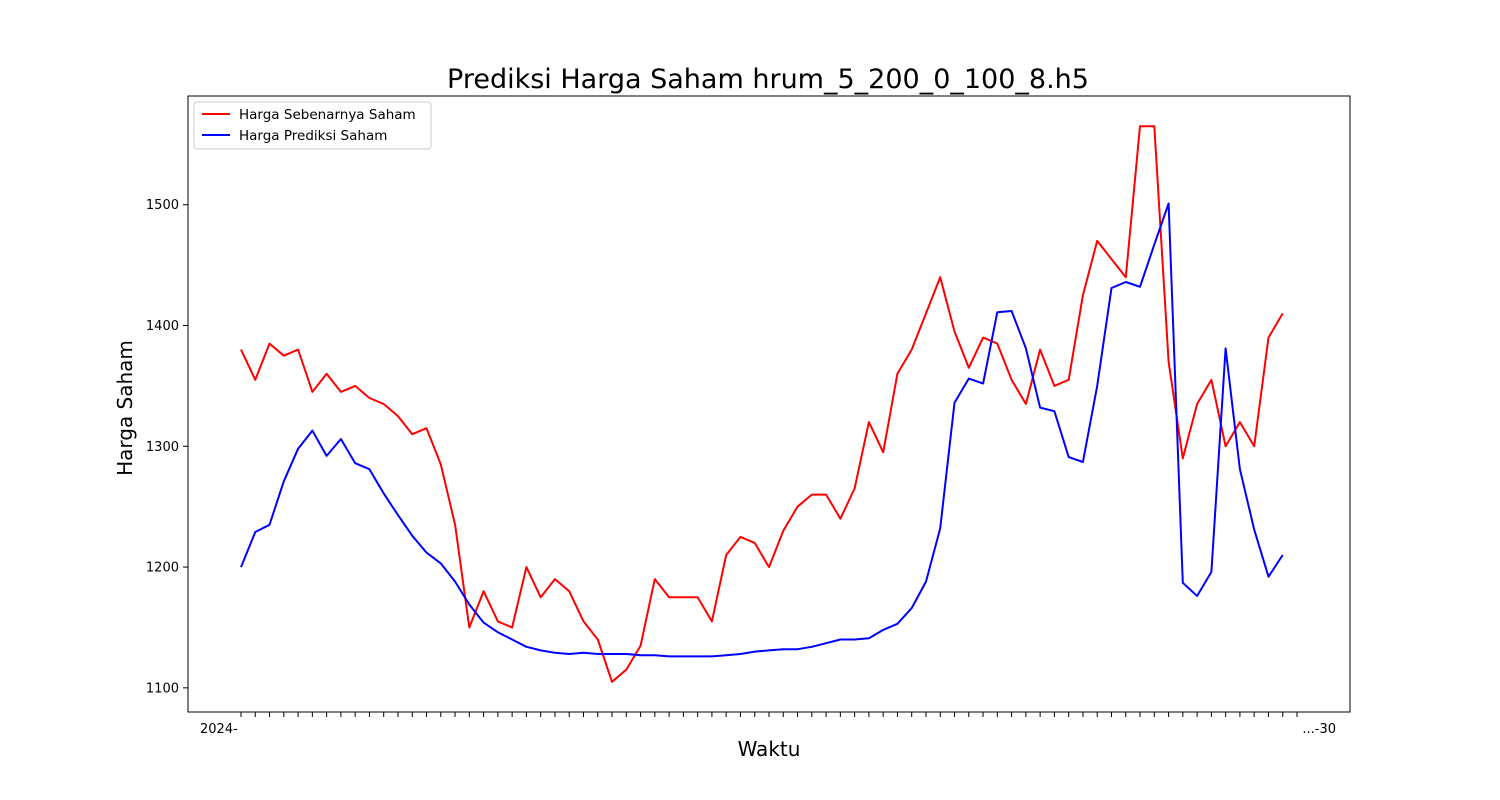 This screenshot has height=800, width=1500. Describe the element at coordinates (162, 326) in the screenshot. I see `y-tick-label: 1400` at that location.